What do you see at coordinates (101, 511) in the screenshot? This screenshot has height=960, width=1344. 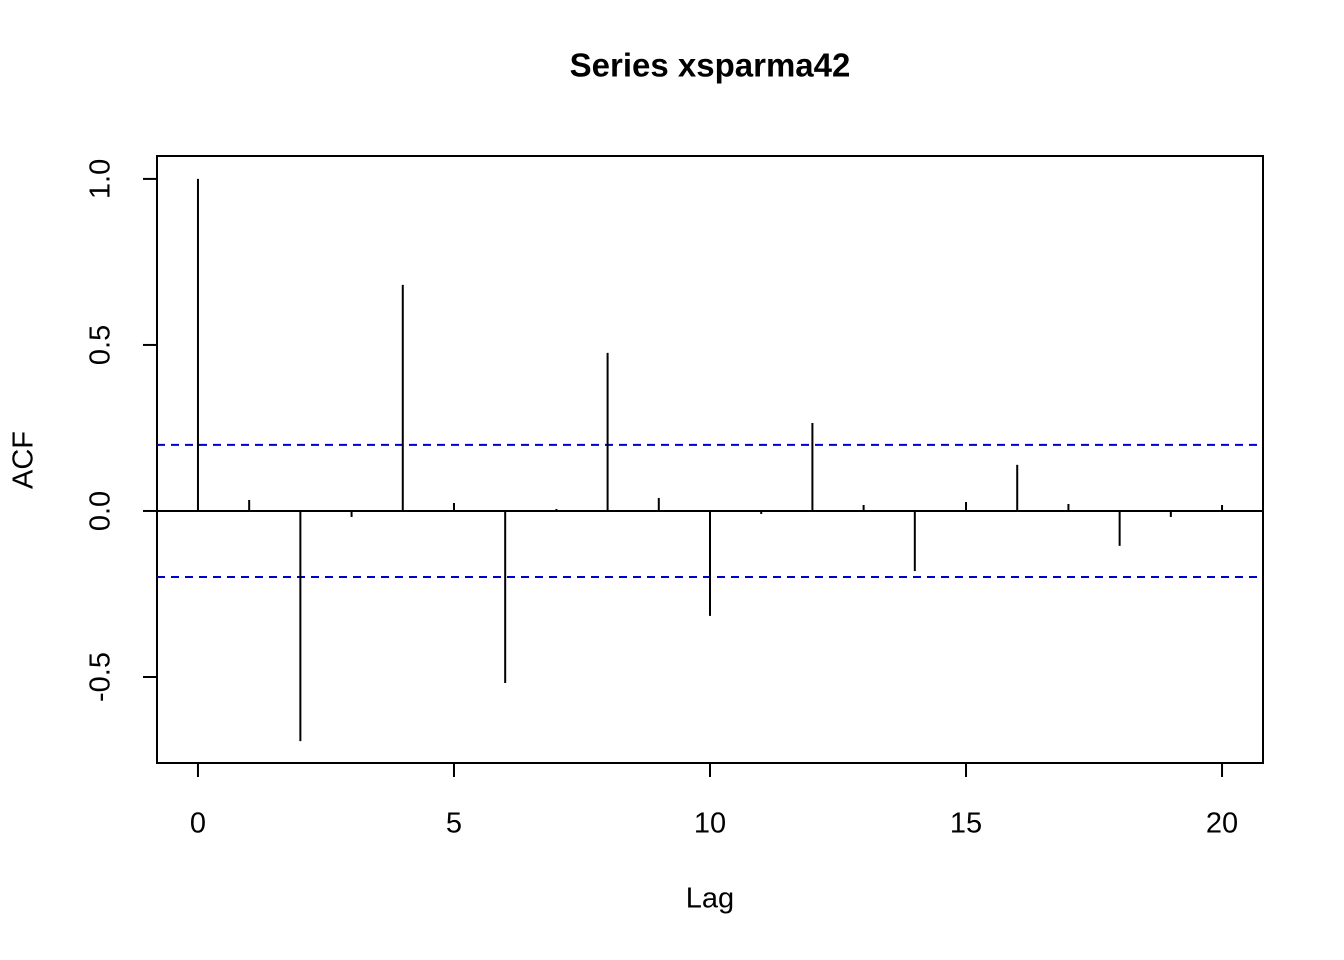 I see `y-tick-label: 0.0` at bounding box center [101, 511].